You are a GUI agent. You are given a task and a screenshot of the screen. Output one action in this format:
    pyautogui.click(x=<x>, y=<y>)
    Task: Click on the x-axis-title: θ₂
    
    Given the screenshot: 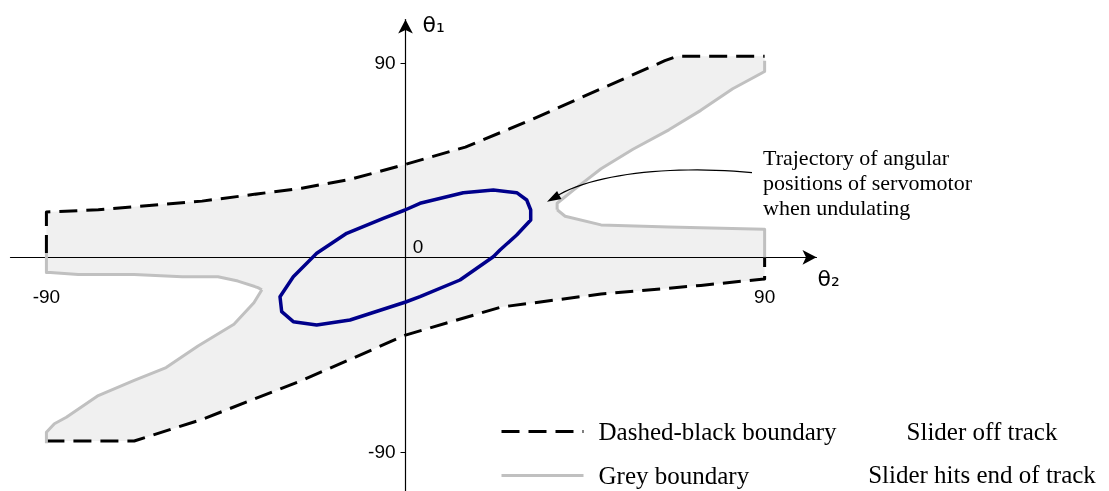 What is the action you would take?
    pyautogui.click(x=828, y=278)
    